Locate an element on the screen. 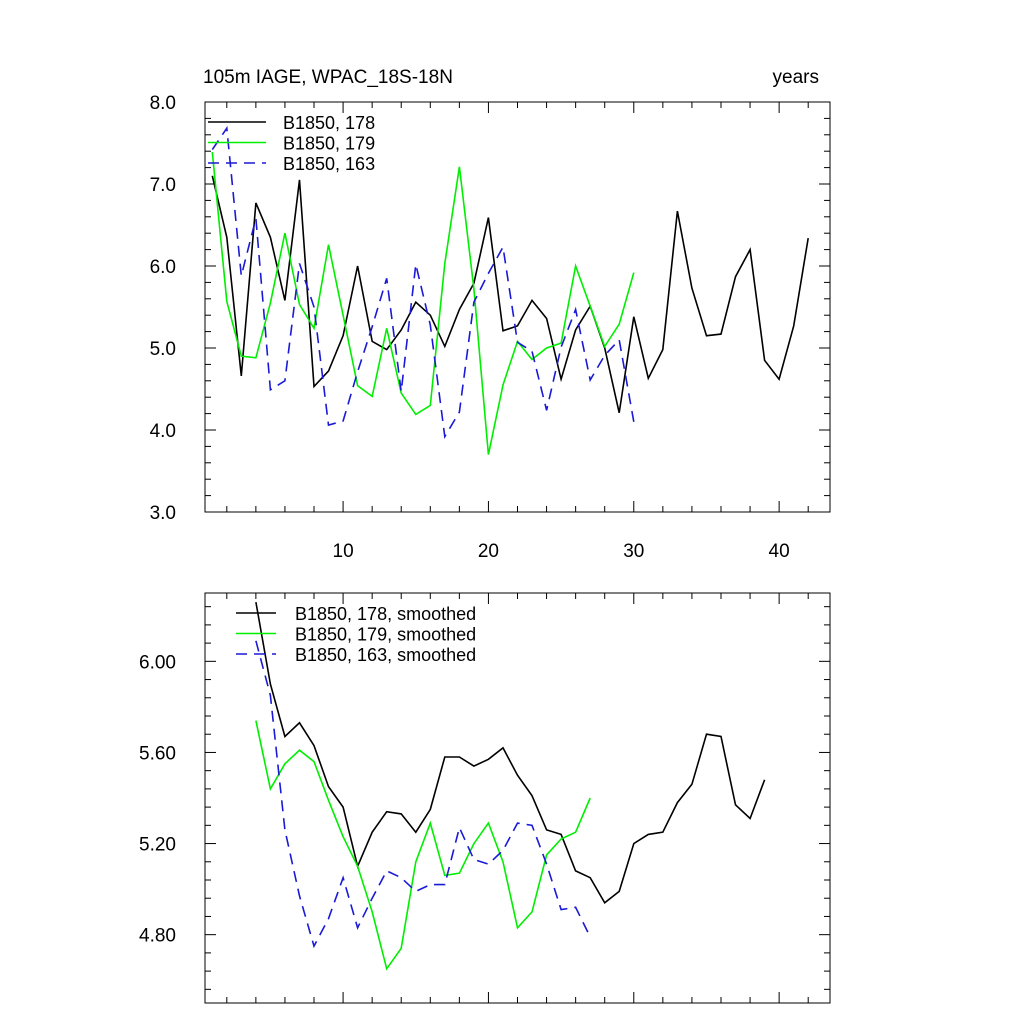 The image size is (1024, 1024). y-tick-label: 6.0 is located at coordinates (163, 267).